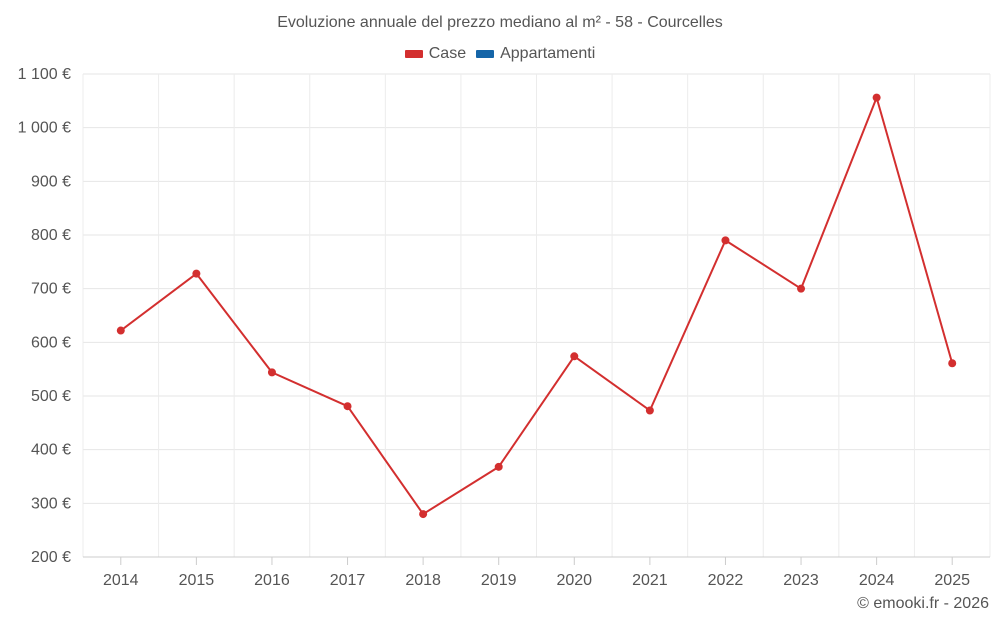 Image resolution: width=1000 pixels, height=625 pixels. What do you see at coordinates (197, 580) in the screenshot?
I see `x-tick-label: 2015` at bounding box center [197, 580].